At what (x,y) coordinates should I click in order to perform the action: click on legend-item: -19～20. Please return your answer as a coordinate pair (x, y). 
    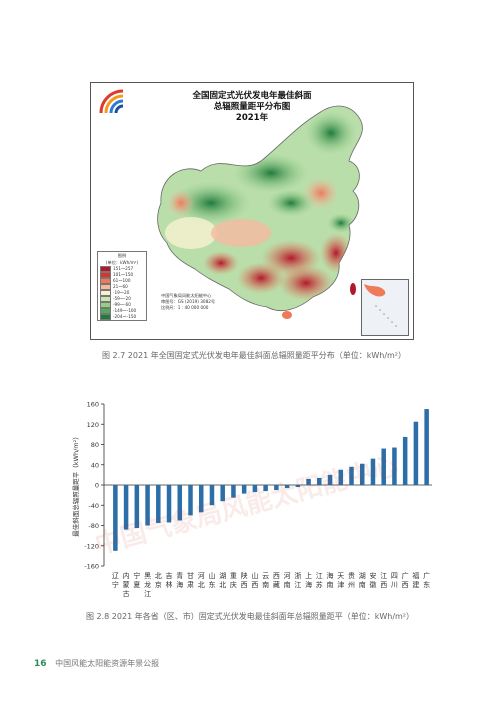
    Looking at the image, I should click on (122, 293).